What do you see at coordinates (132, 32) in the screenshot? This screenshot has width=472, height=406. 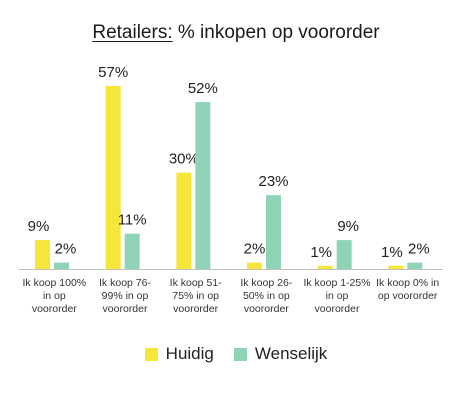 I see `chart-title-prefix: Retailers:` at bounding box center [132, 32].